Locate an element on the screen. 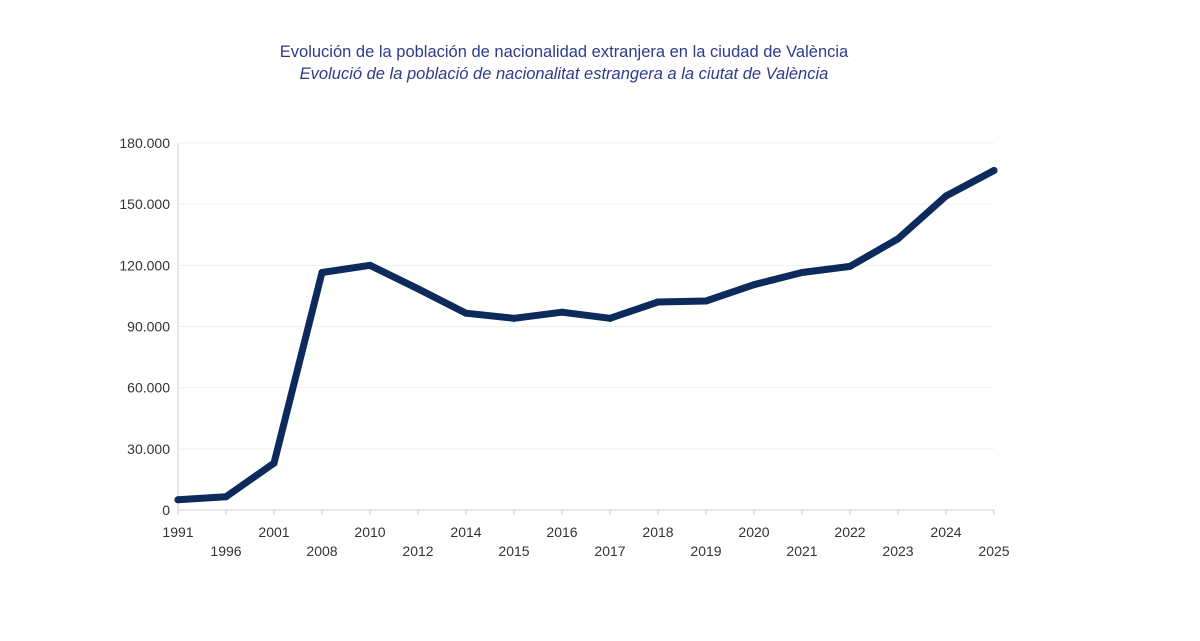  x-tick-label: 2022 is located at coordinates (849, 532).